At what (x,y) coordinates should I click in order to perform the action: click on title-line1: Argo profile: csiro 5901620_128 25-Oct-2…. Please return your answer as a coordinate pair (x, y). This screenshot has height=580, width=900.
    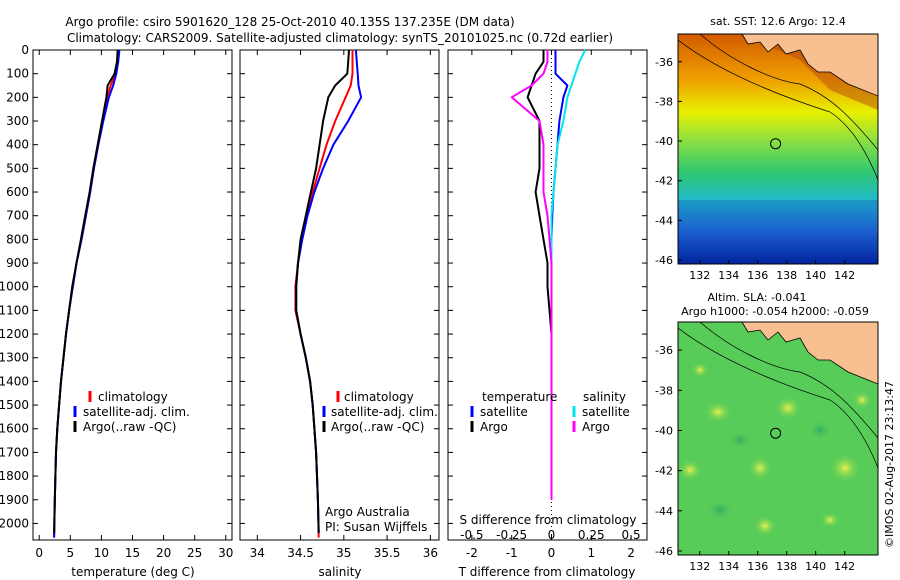
    Looking at the image, I should click on (289, 22).